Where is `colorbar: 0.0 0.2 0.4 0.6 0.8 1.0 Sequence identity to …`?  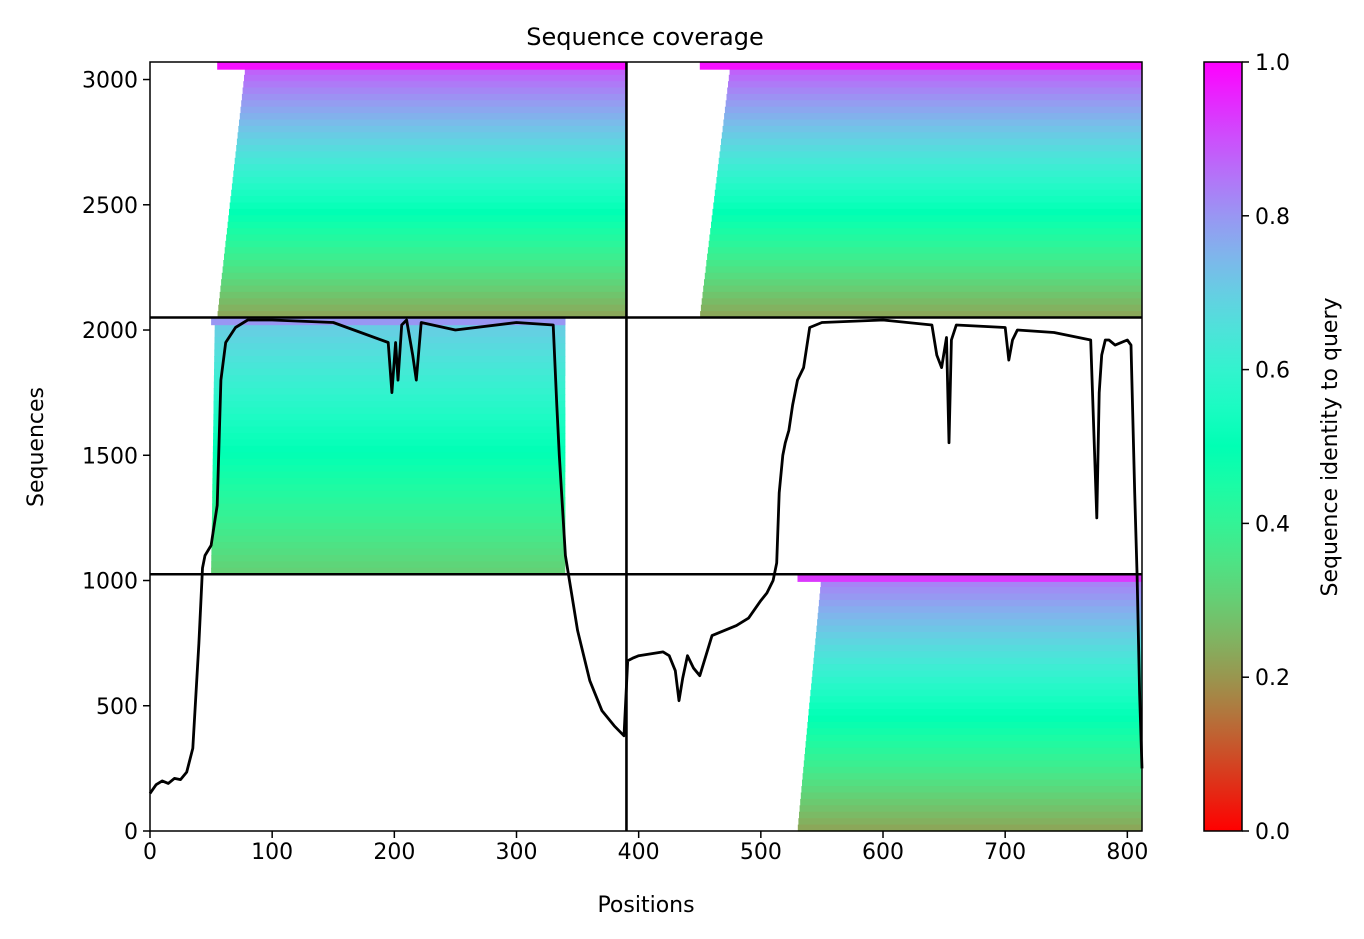
colorbar: 0.0 0.2 0.4 0.6 0.8 1.0 Sequence identity to … is located at coordinates (1273, 448).